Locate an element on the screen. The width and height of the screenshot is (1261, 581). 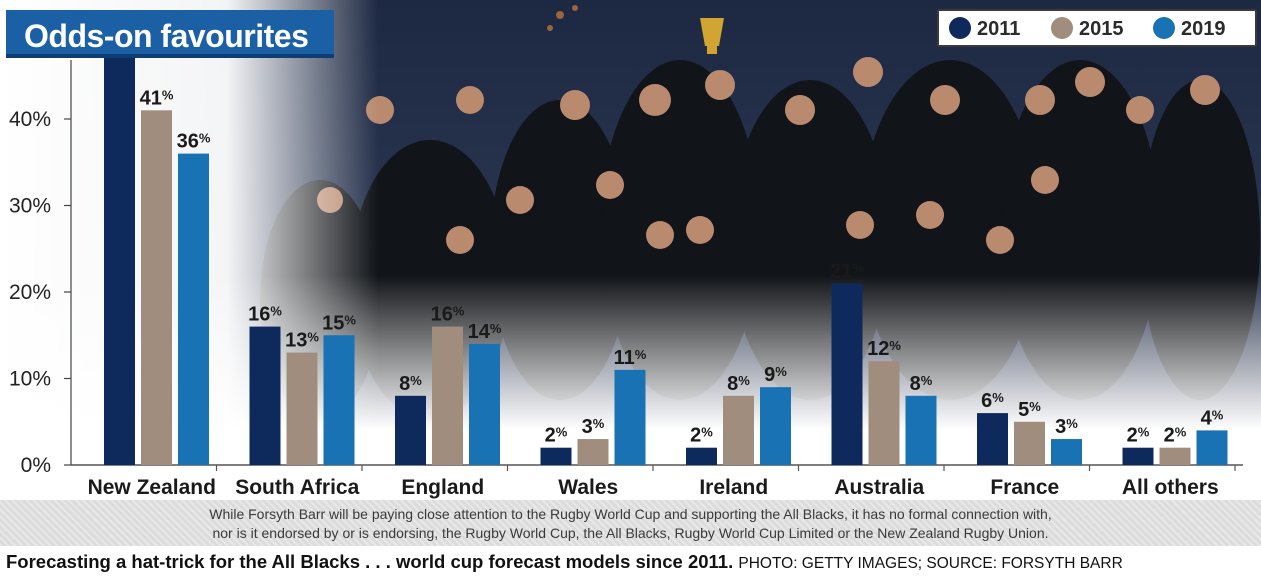
bar-data-label: 41% is located at coordinates (157, 98).